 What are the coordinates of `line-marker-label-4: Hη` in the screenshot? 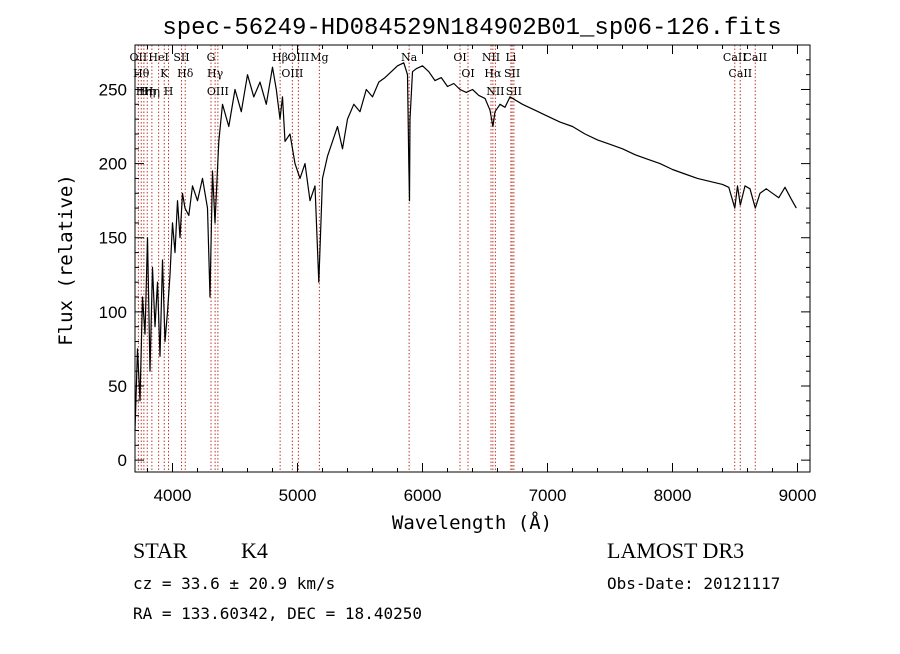 It's located at (152, 91).